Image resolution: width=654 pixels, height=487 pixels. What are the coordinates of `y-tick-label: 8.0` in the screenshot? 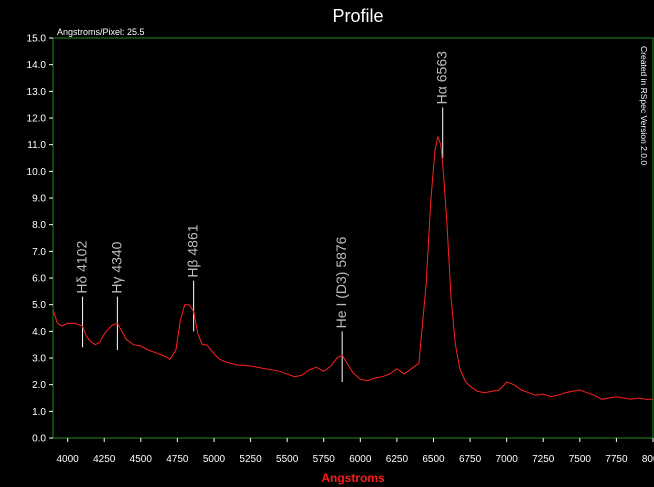 It's located at (39, 225).